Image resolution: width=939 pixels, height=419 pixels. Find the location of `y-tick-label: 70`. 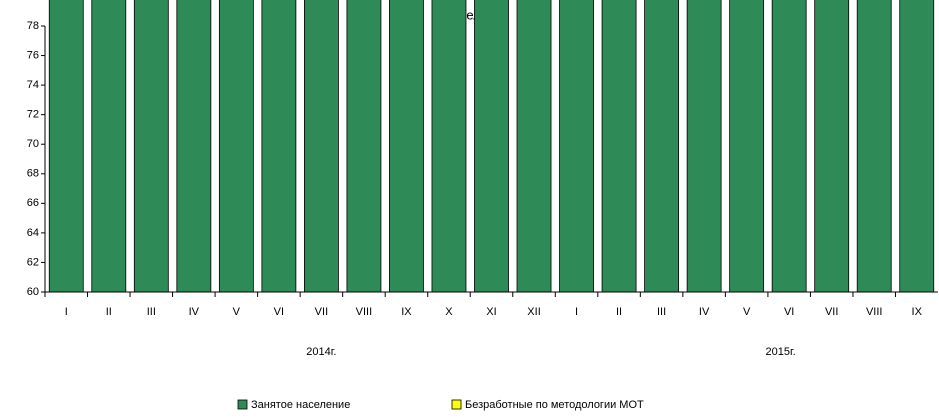

y-tick-label: 70 is located at coordinates (33, 144).